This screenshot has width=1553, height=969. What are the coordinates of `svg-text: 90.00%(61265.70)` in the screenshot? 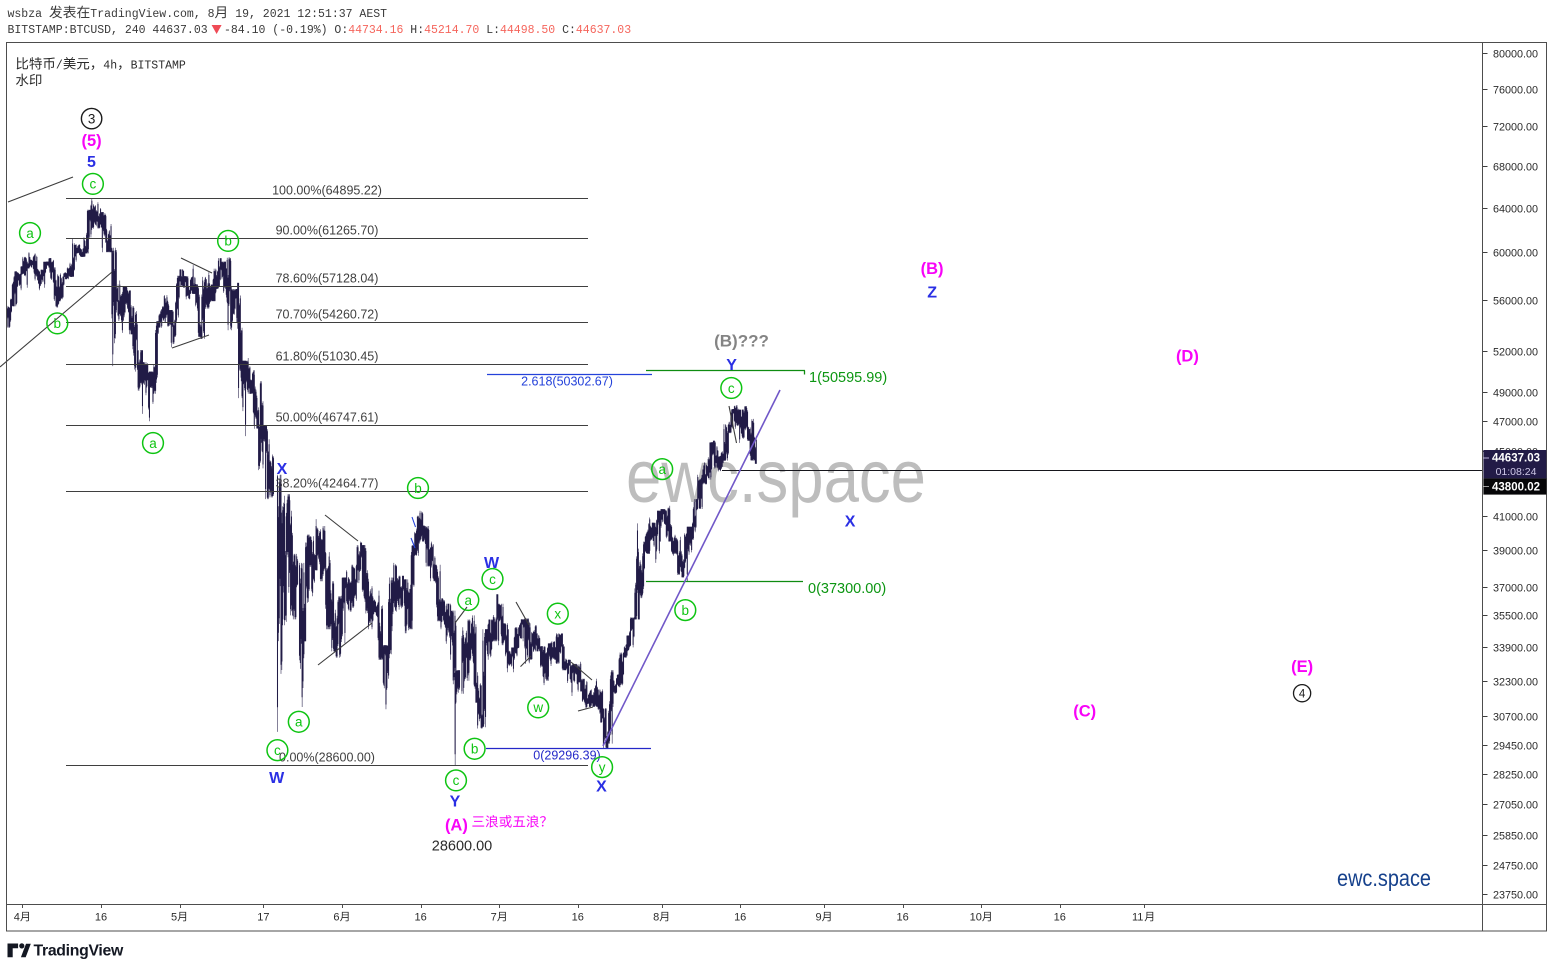 It's located at (327, 231).